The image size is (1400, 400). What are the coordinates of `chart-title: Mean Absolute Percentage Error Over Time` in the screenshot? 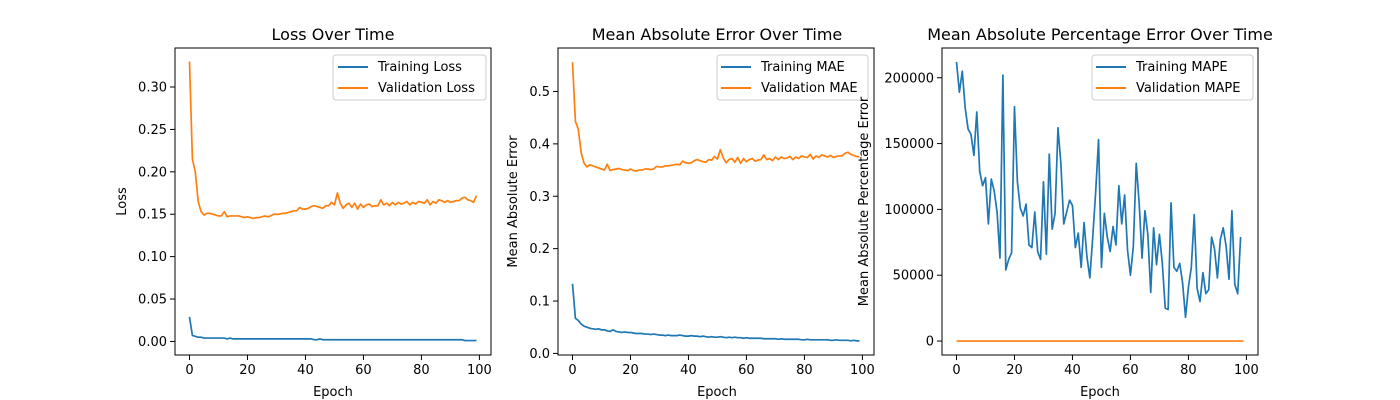 It's located at (1100, 34).